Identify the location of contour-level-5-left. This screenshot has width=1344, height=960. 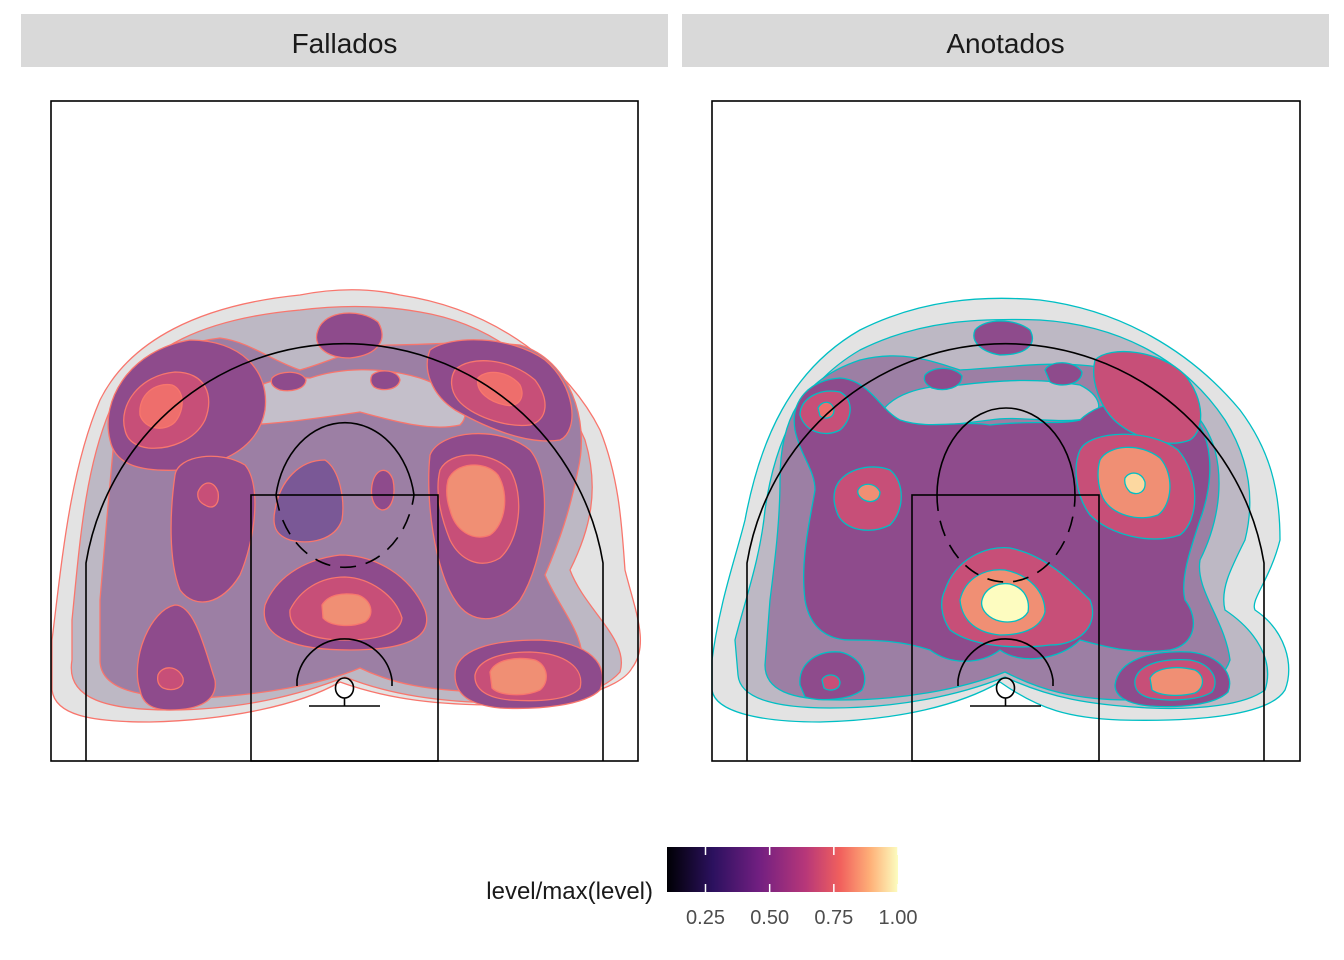
(208, 495).